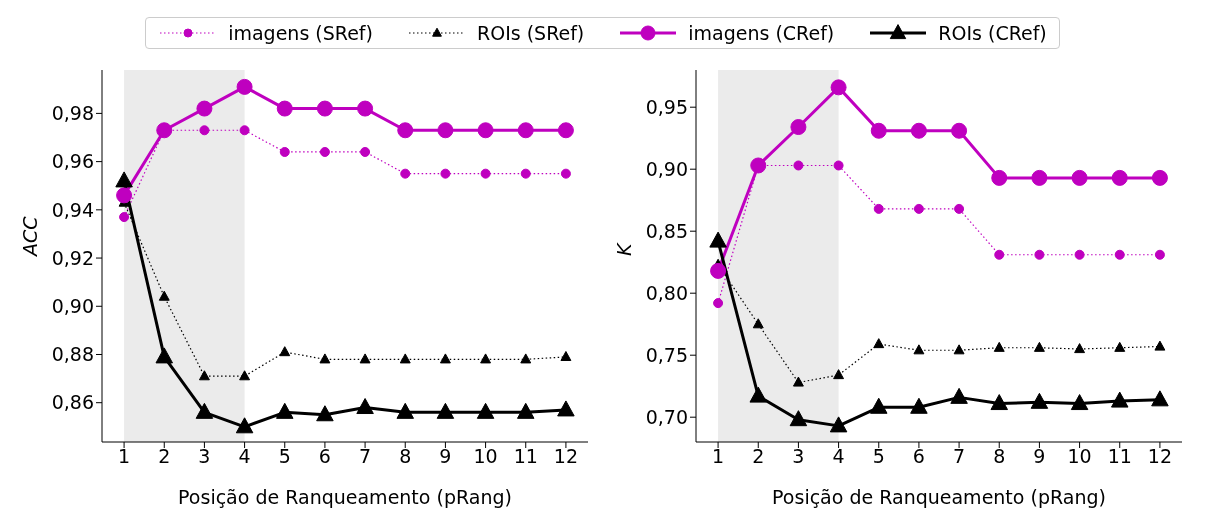 The height and width of the screenshot is (523, 1205). What do you see at coordinates (666, 106) in the screenshot?
I see `y-tick-label: 0,95` at bounding box center [666, 106].